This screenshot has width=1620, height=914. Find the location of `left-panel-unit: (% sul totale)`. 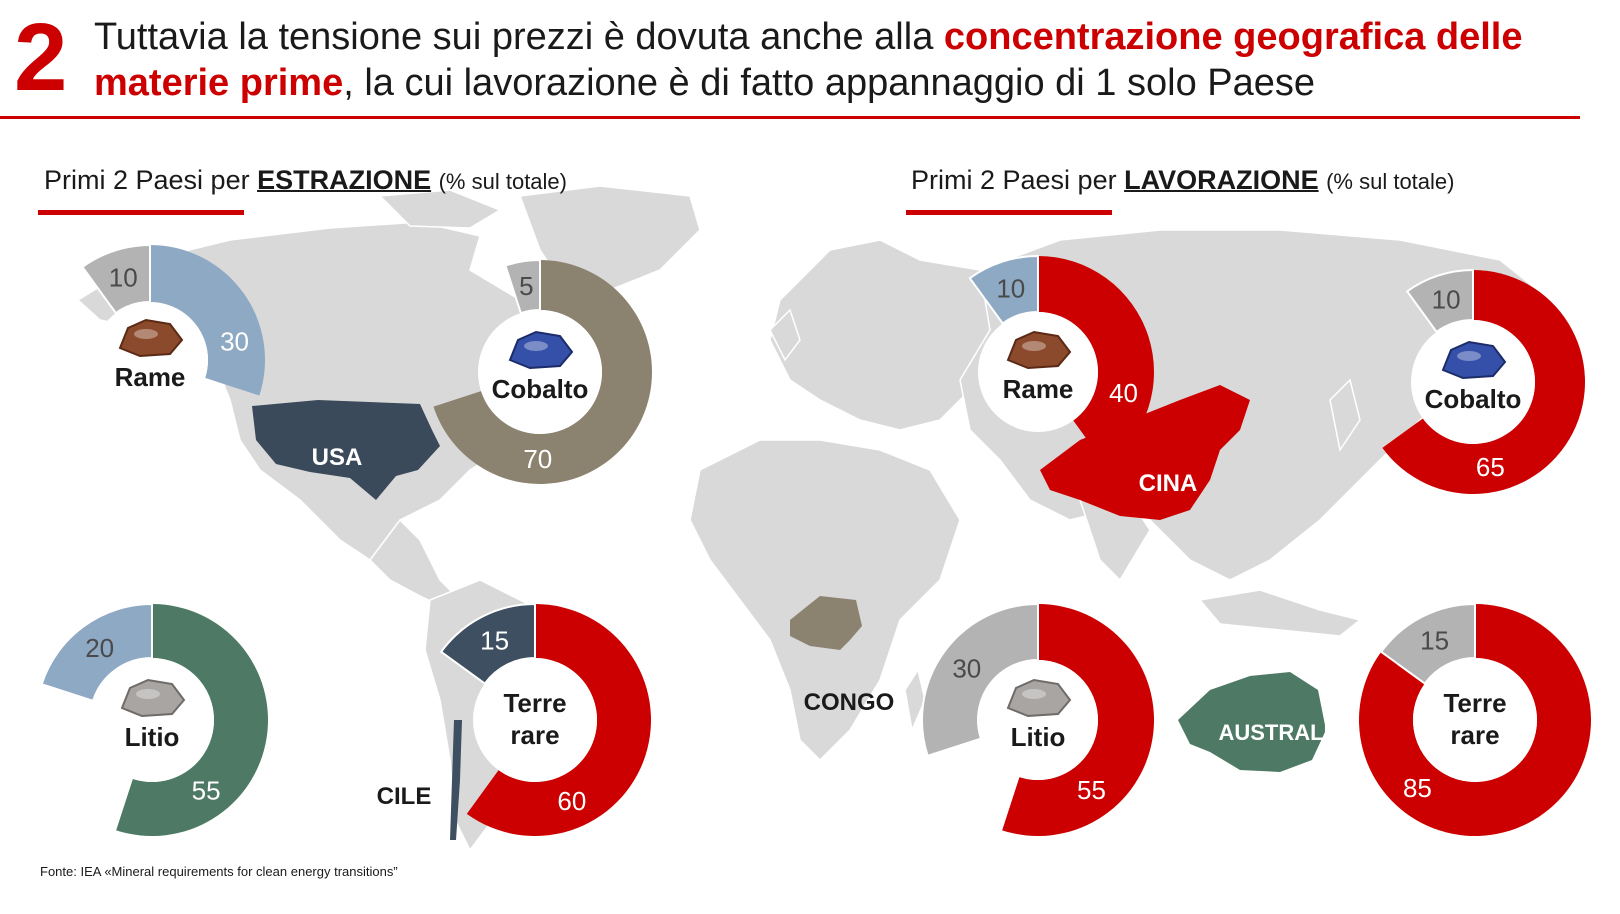

left-panel-unit: (% sul totale) is located at coordinates (502, 181).